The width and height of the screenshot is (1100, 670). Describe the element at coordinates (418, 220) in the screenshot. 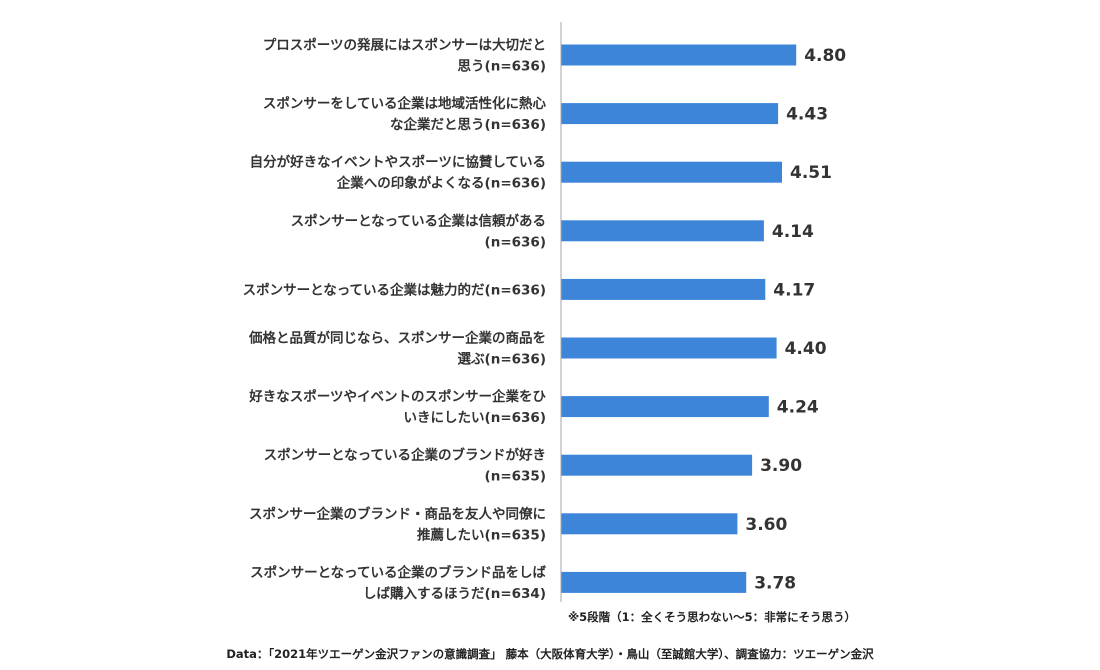

I see `category-label: スポンサーとなっている企業は信頼がある` at that location.